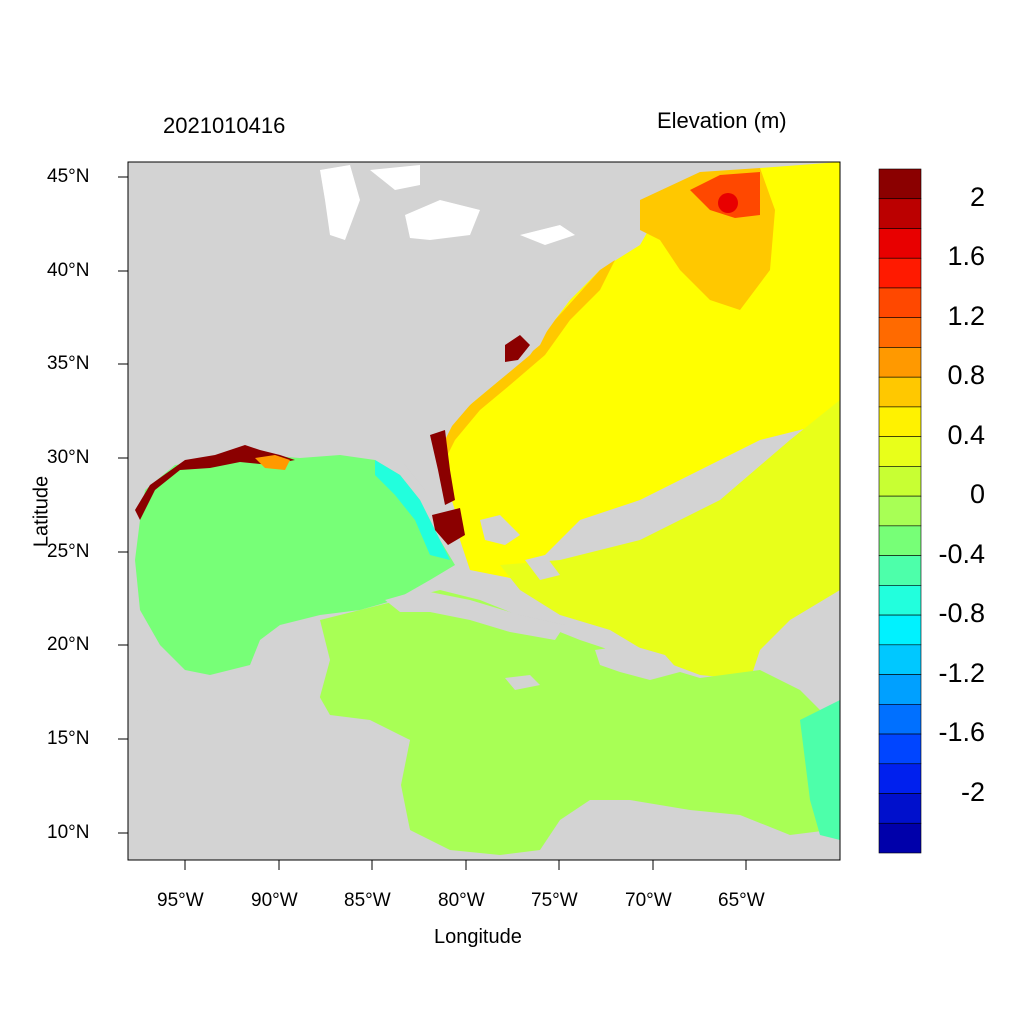 This screenshot has width=1024, height=1024. What do you see at coordinates (224, 125) in the screenshot?
I see `timestamp-label: 2021010416` at bounding box center [224, 125].